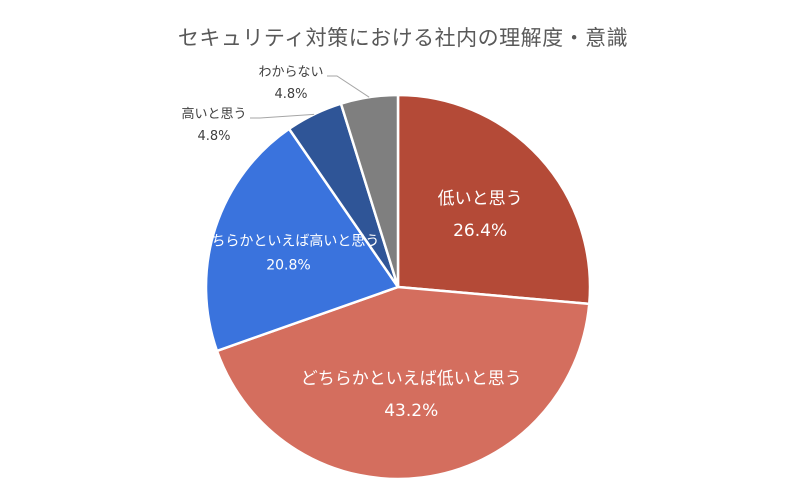  What do you see at coordinates (288, 265) in the screenshot?
I see `slice-value-3: 20.8%` at bounding box center [288, 265].